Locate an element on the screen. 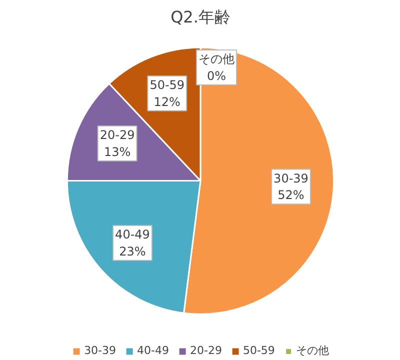 This screenshot has width=400, height=360. data-label: 13% is located at coordinates (117, 151).